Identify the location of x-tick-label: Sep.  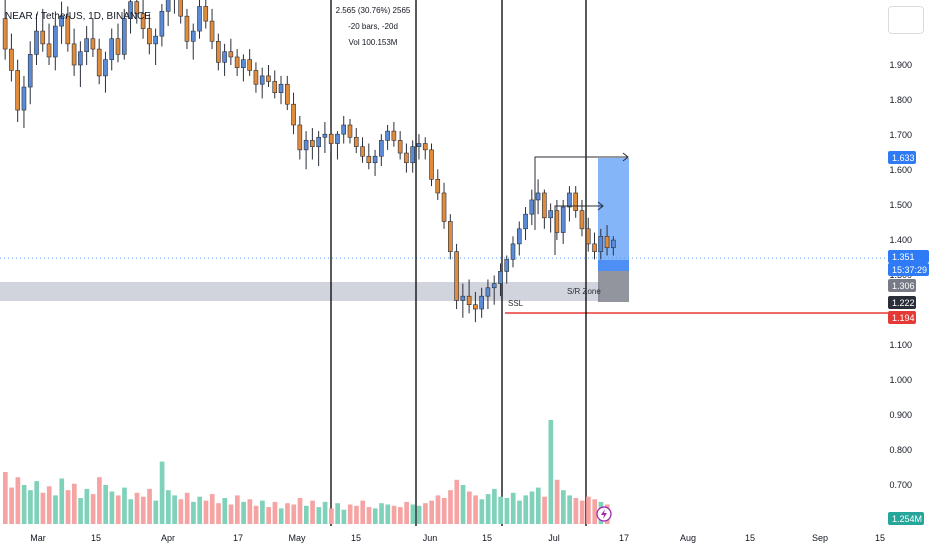
(820, 538).